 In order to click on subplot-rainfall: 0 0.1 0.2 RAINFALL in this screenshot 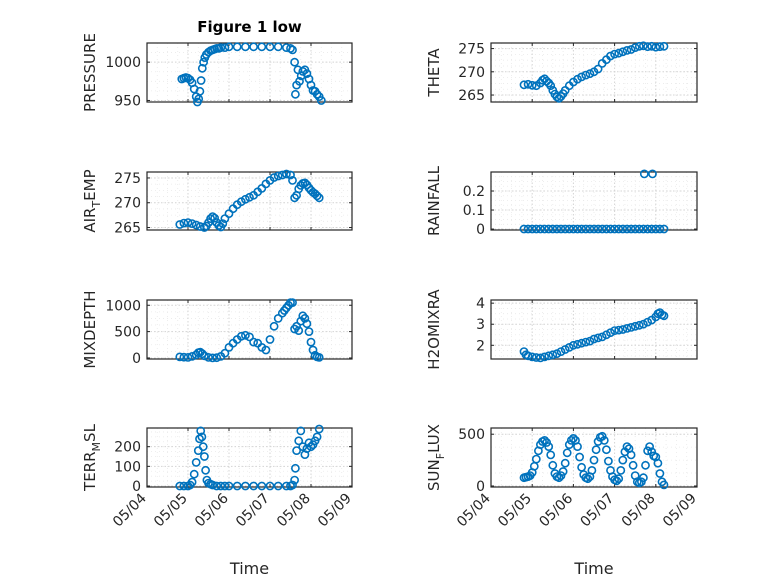, I will do `click(561, 201)`.